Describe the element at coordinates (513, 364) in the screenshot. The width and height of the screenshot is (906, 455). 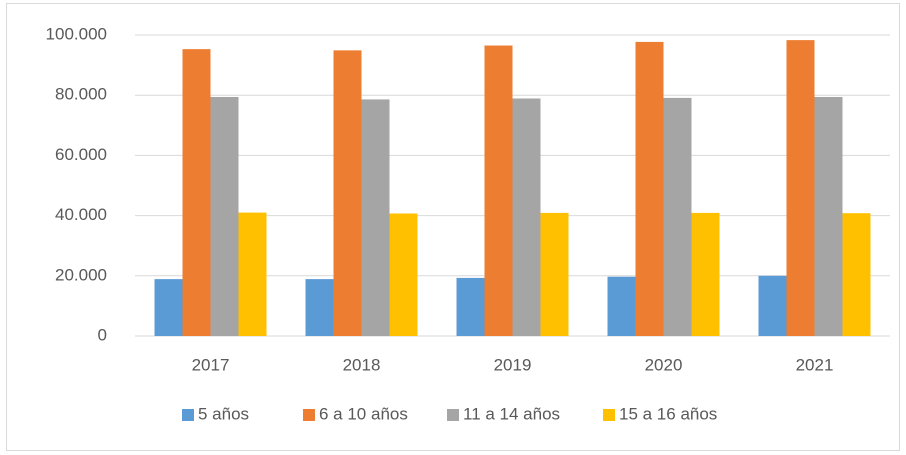
I see `x-tick-label: 2019` at that location.